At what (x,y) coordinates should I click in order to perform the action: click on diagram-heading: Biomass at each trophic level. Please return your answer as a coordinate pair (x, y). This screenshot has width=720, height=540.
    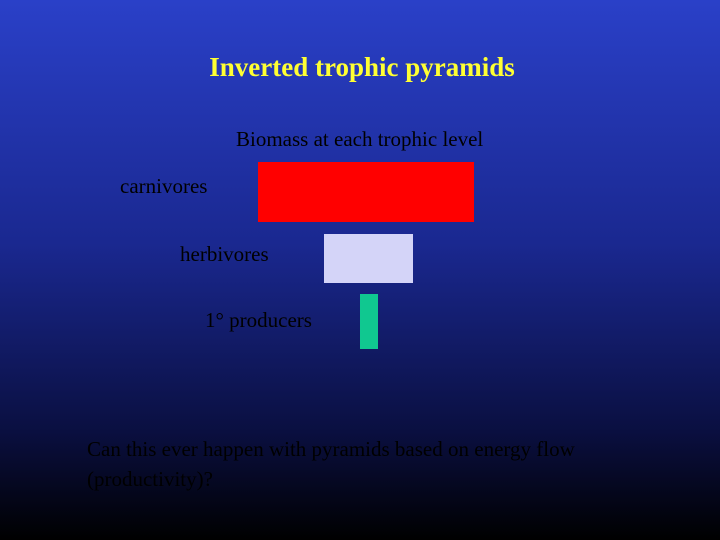
    Looking at the image, I should click on (360, 139).